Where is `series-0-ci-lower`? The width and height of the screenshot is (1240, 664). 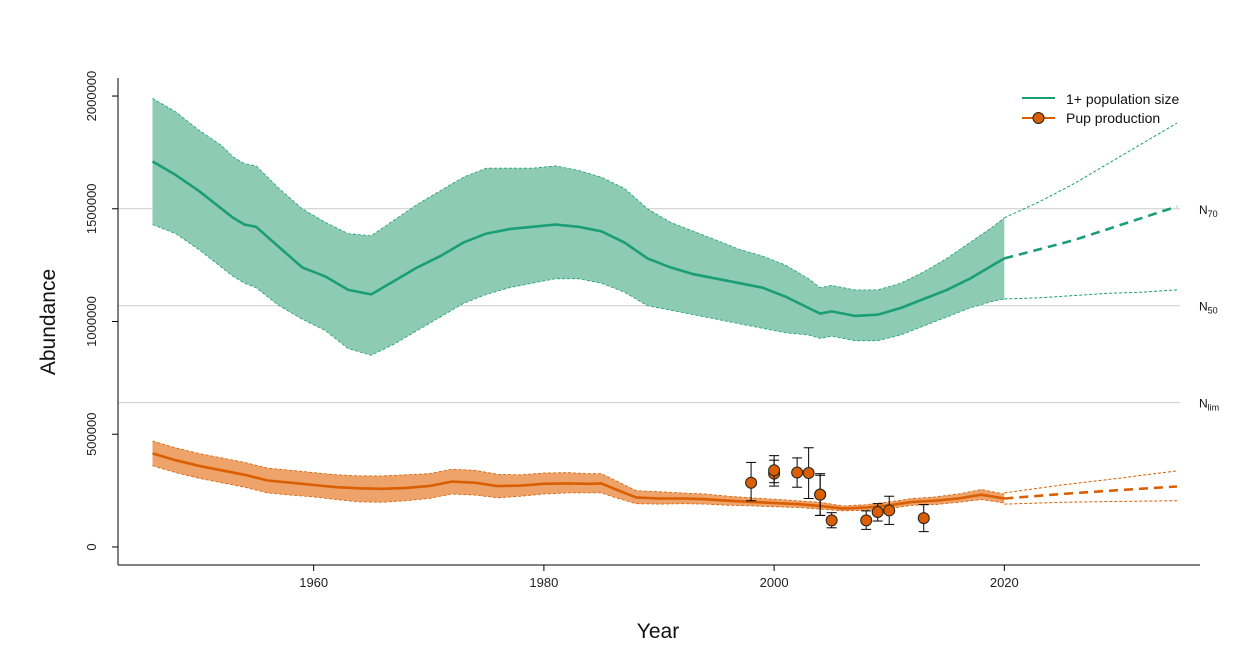 series-0-ci-lower is located at coordinates (578, 290).